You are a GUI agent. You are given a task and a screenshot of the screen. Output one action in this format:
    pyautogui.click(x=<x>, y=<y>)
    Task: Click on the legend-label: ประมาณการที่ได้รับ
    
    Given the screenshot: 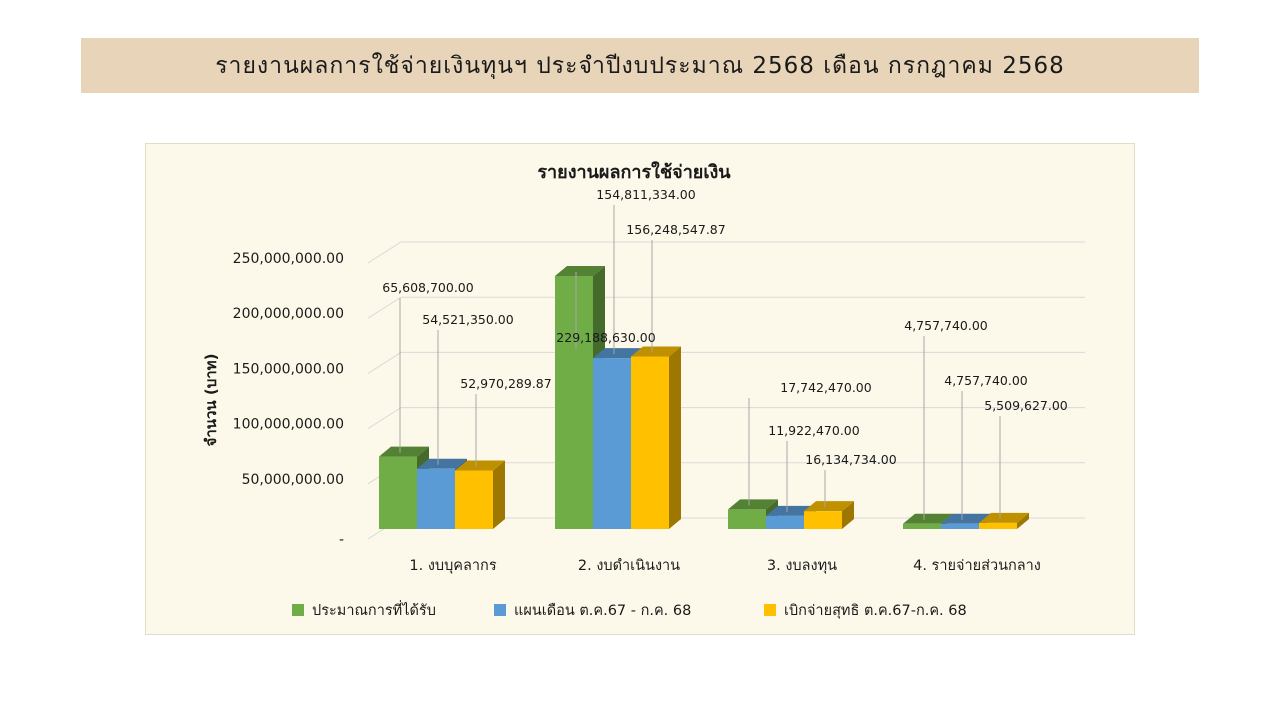 What is the action you would take?
    pyautogui.click(x=374, y=609)
    